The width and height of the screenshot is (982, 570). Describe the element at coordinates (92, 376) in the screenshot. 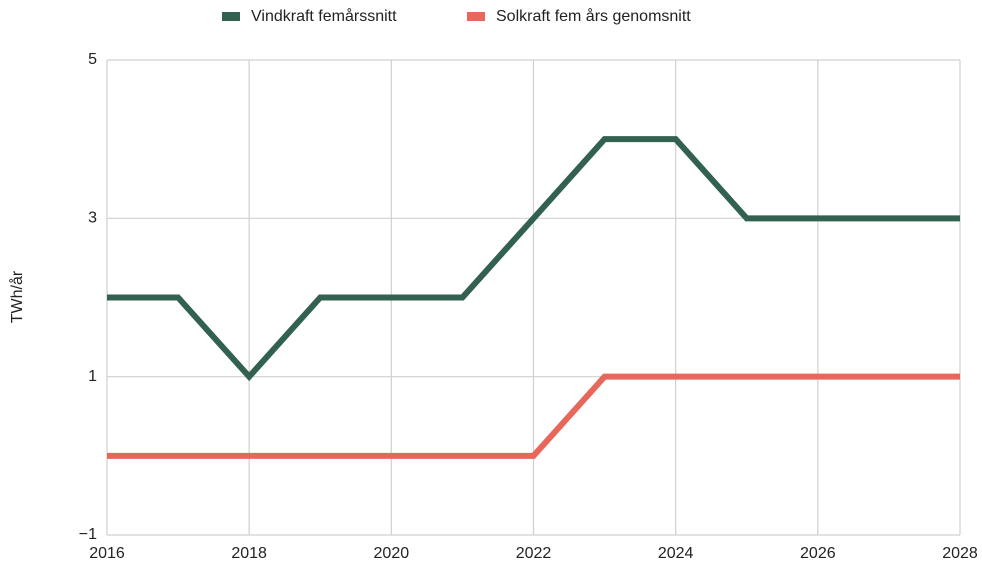

I see `y-tick-label: 1` at that location.